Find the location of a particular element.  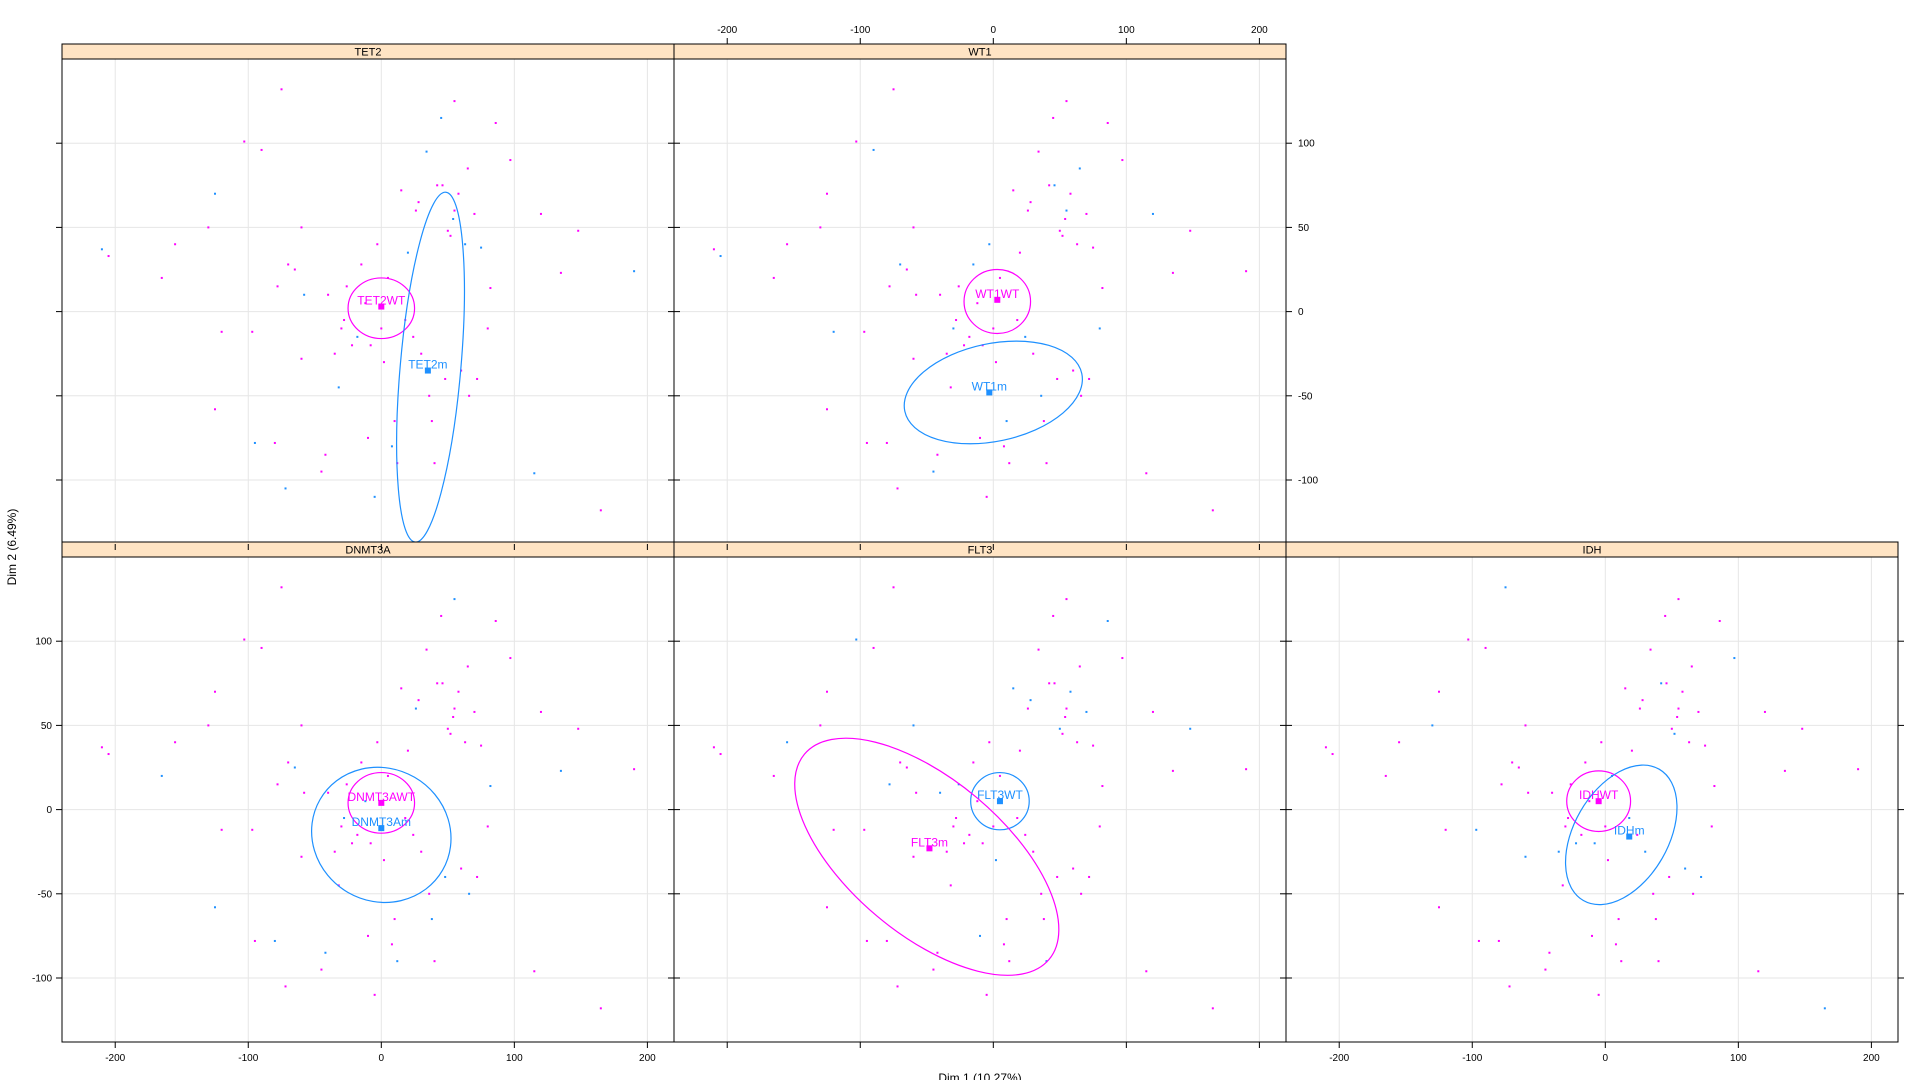

x-tick-label: 200 is located at coordinates (1871, 1058).